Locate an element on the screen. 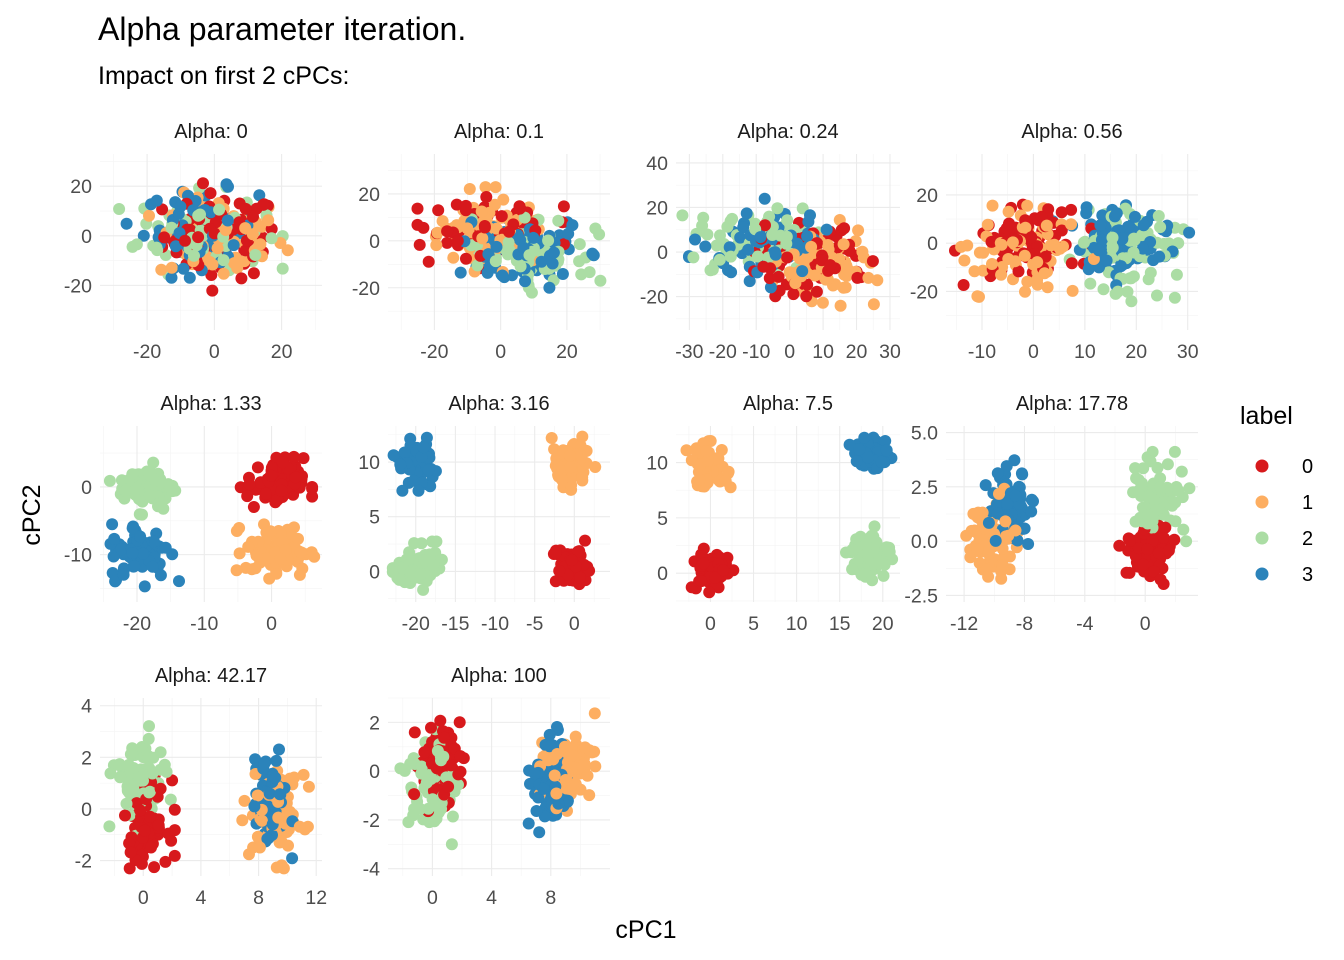 The height and width of the screenshot is (960, 1344). x-tick-label: 30 is located at coordinates (1188, 352).